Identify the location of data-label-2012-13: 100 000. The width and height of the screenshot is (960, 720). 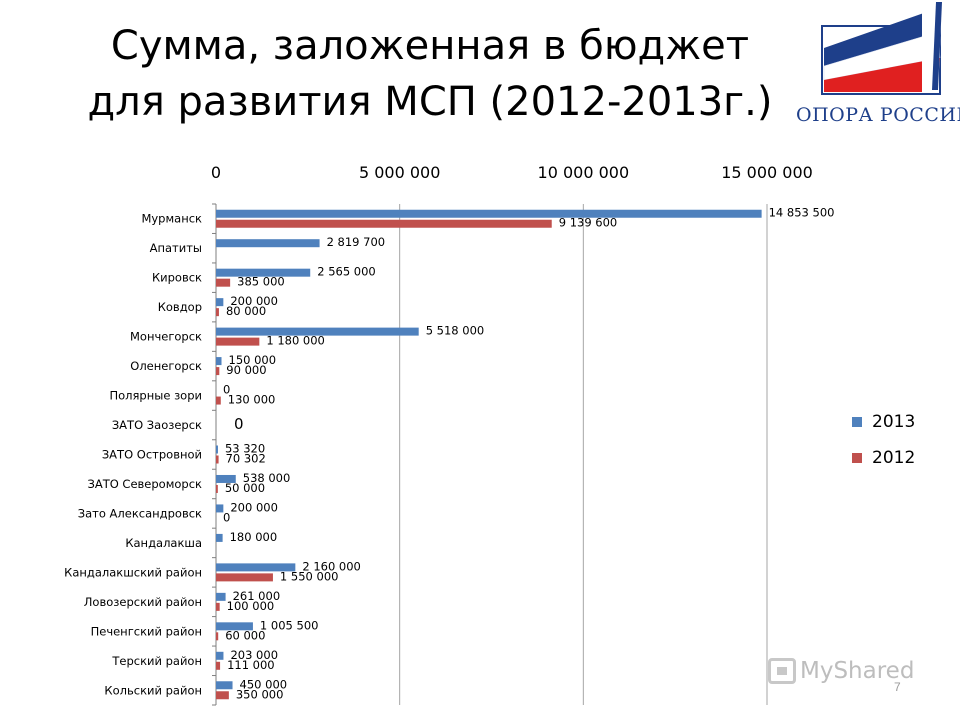
(251, 606).